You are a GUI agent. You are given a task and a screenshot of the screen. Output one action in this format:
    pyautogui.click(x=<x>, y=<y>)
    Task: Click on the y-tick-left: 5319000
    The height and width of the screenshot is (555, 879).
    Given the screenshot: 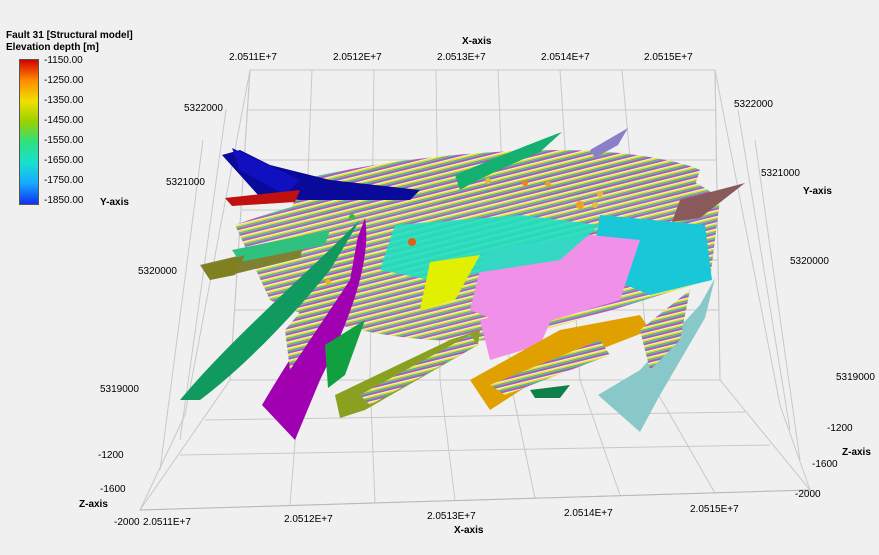 What is the action you would take?
    pyautogui.click(x=119, y=389)
    